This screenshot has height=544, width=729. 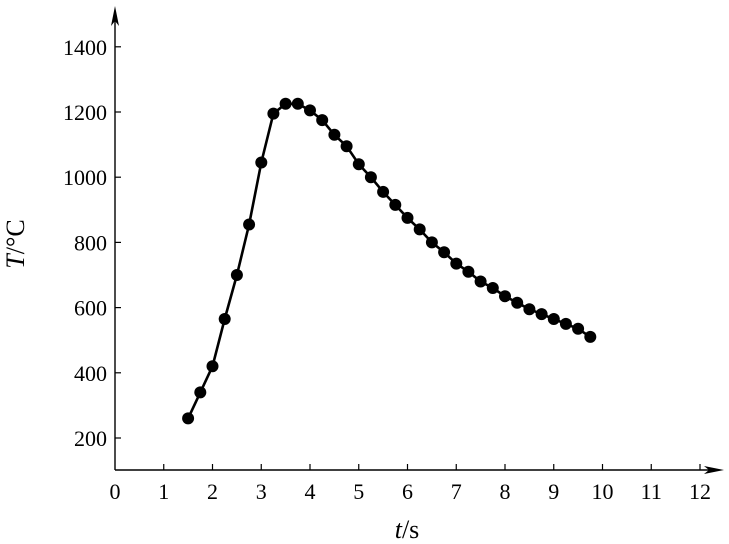 What do you see at coordinates (90, 438) in the screenshot?
I see `y-tick-label: 200` at bounding box center [90, 438].